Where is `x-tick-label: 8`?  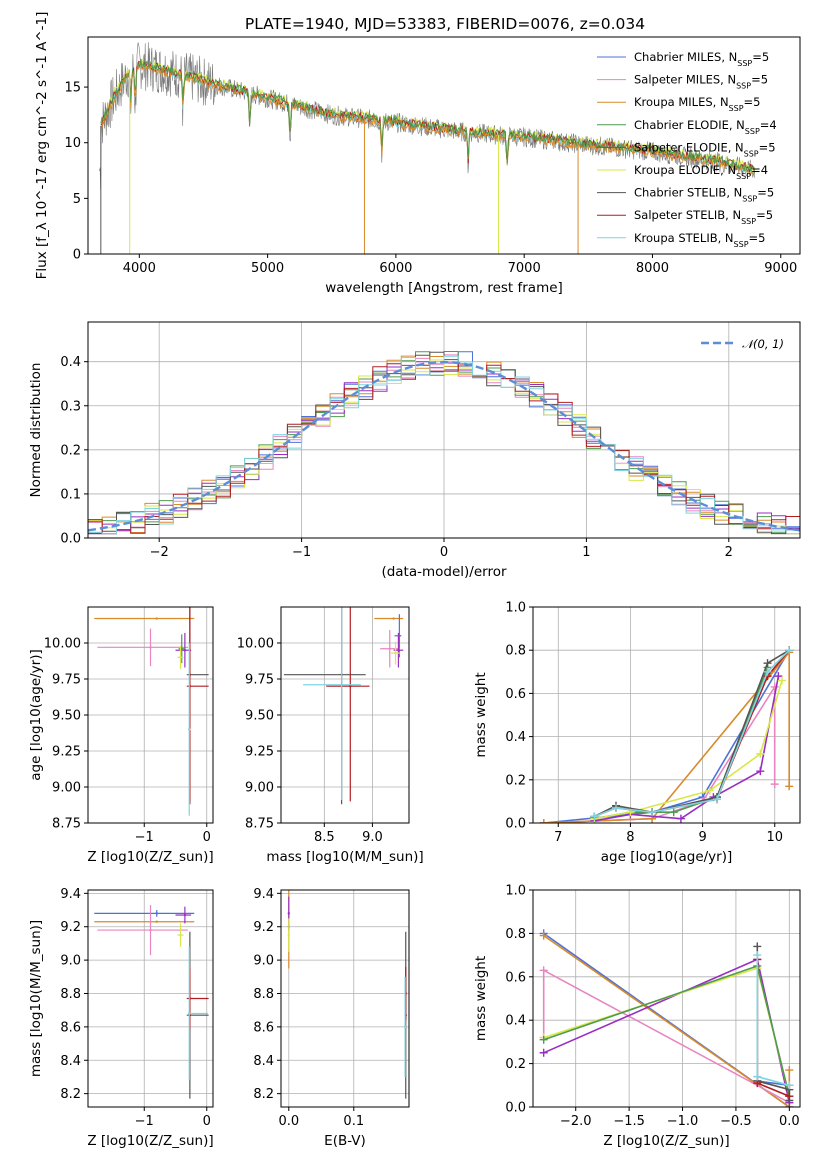
x-tick-label: 8 is located at coordinates (630, 837).